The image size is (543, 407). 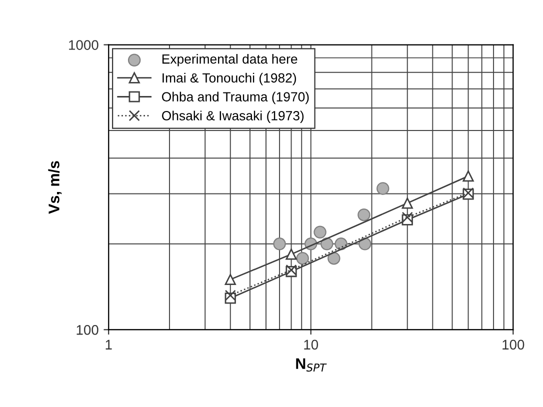 I want to click on legend-label: Ohba and Trauma (1970), so click(x=235, y=98).